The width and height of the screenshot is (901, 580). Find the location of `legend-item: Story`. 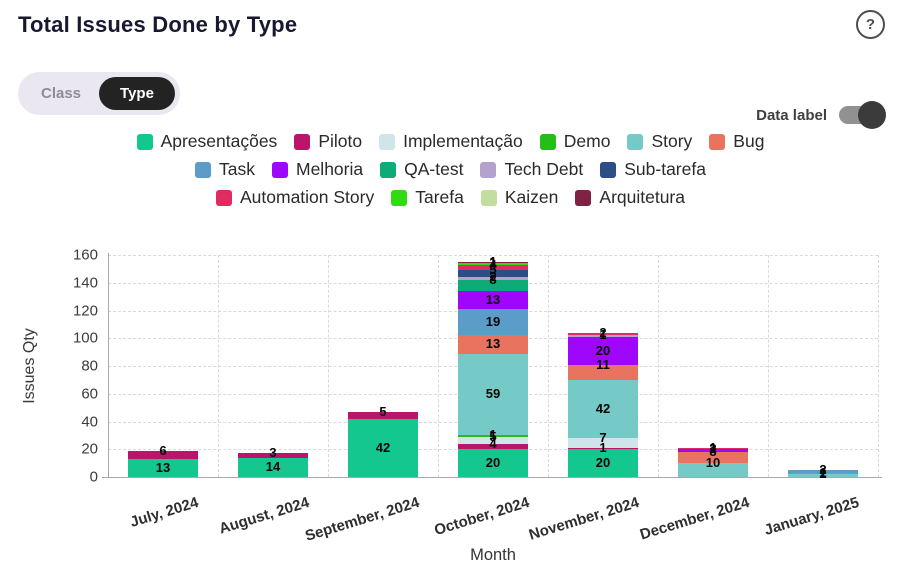

legend-item: Story is located at coordinates (659, 141).